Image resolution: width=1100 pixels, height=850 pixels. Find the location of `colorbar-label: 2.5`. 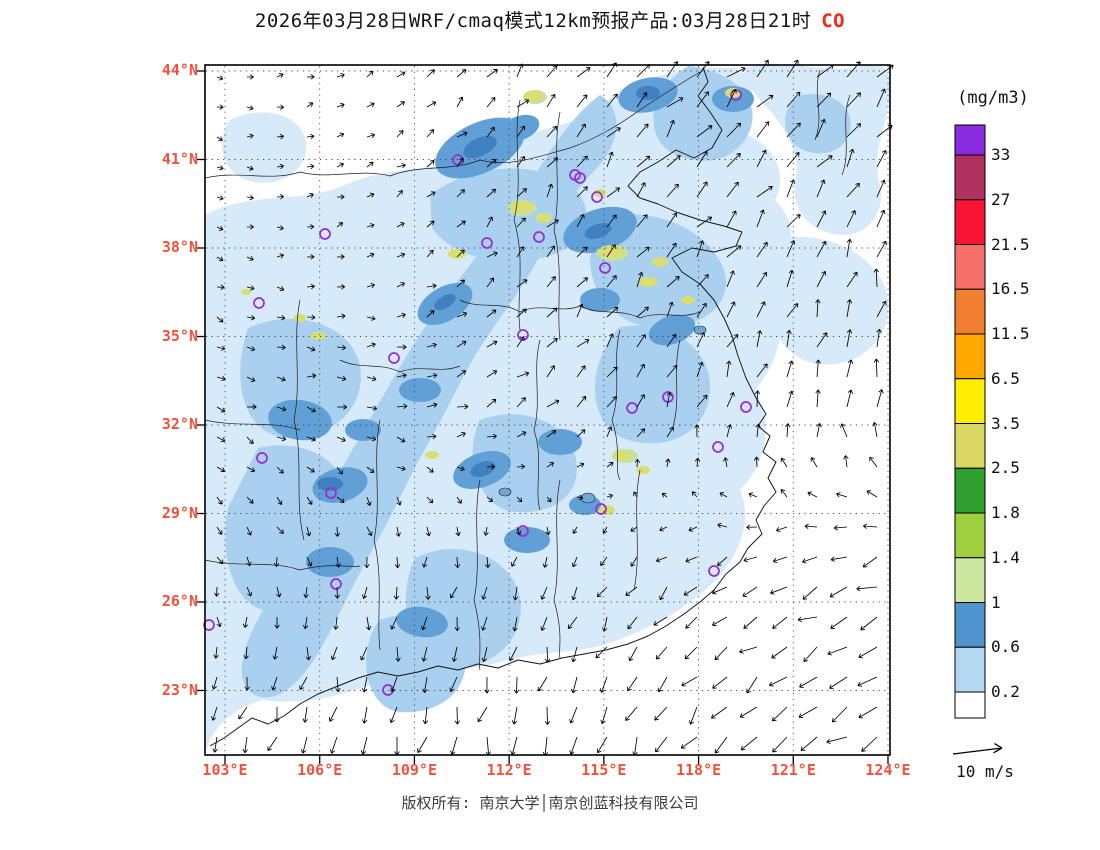

colorbar-label: 2.5 is located at coordinates (1005, 468).